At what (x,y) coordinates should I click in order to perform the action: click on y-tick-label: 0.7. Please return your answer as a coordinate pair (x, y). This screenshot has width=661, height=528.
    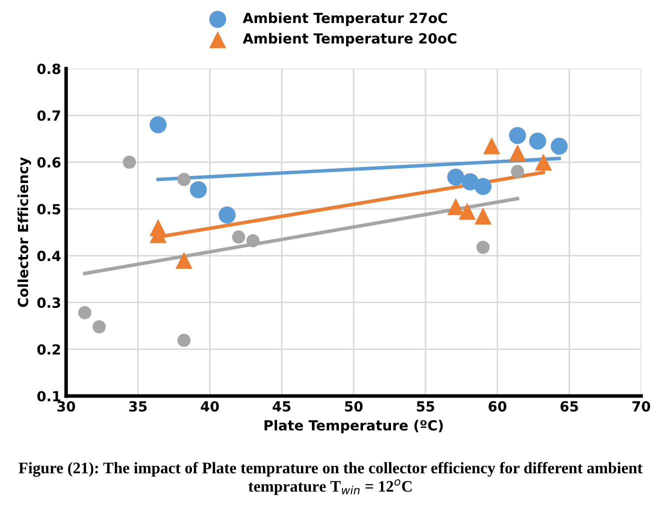
    Looking at the image, I should click on (48, 115).